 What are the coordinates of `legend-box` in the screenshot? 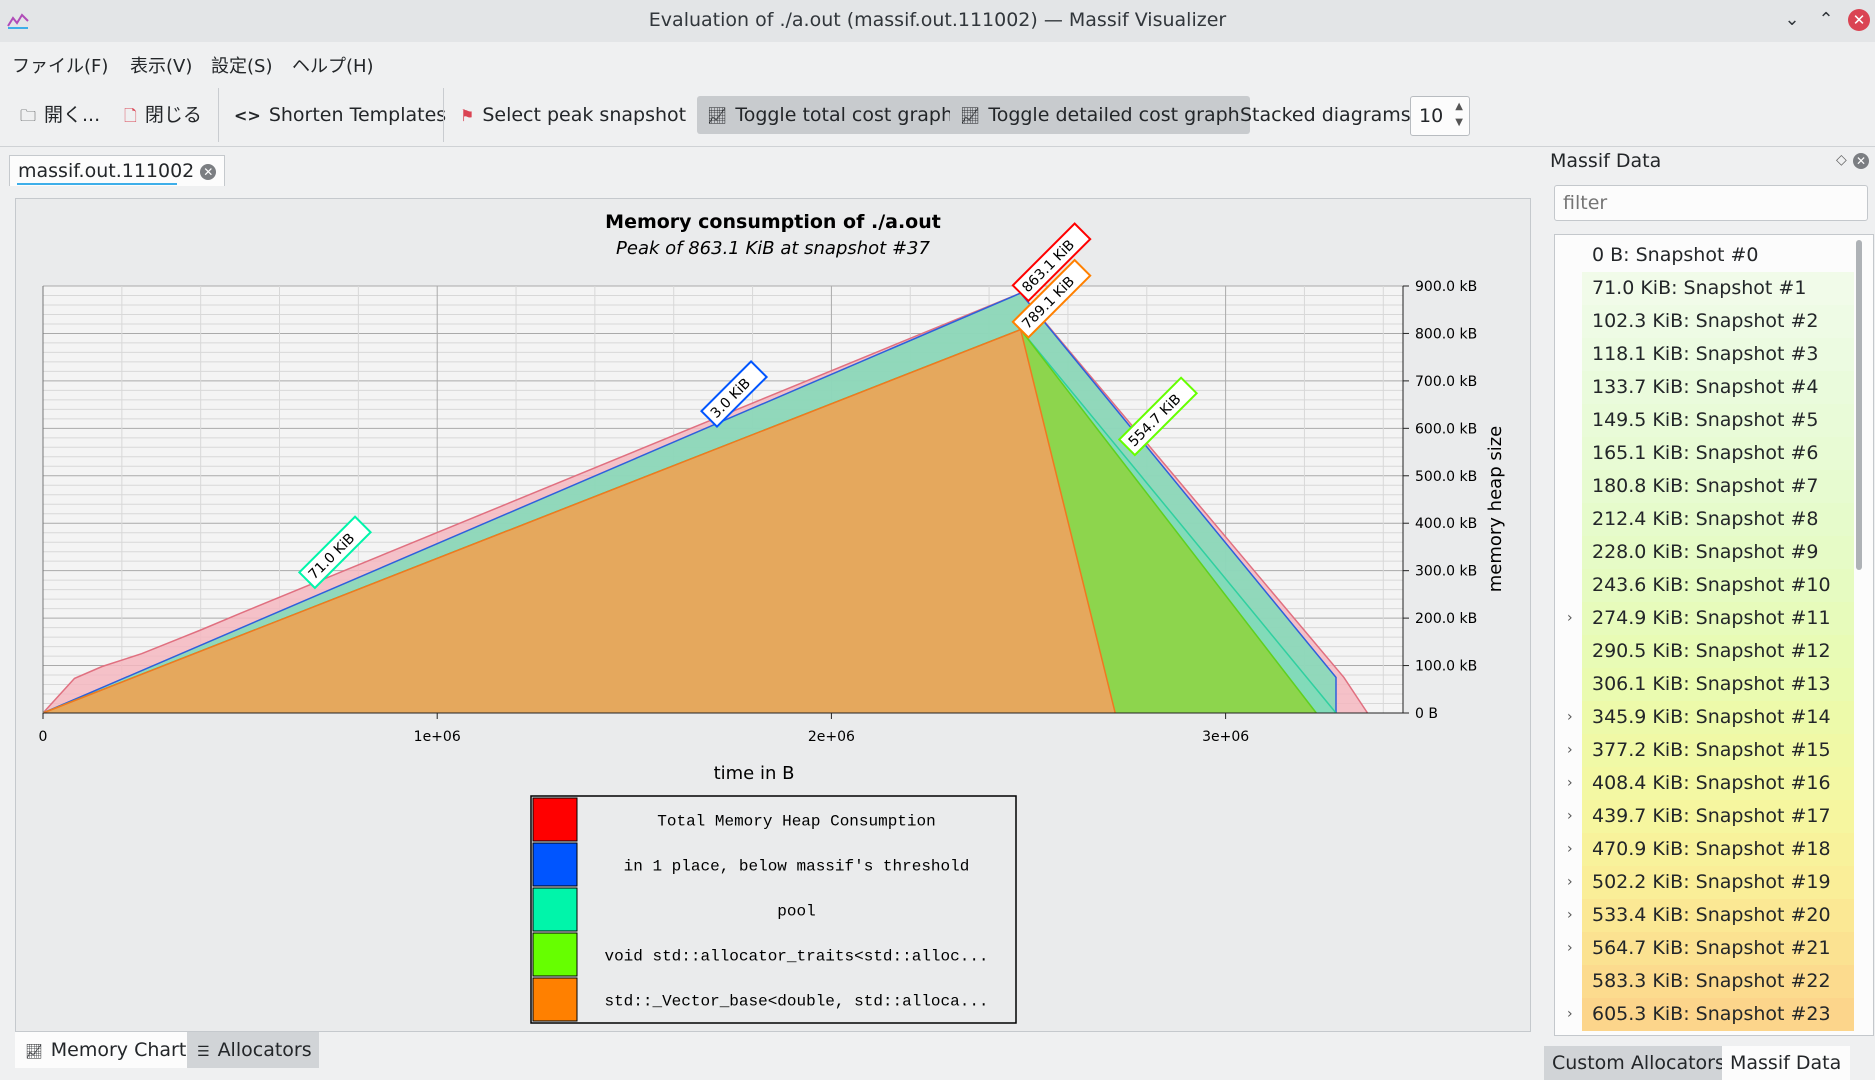 It's located at (773, 909).